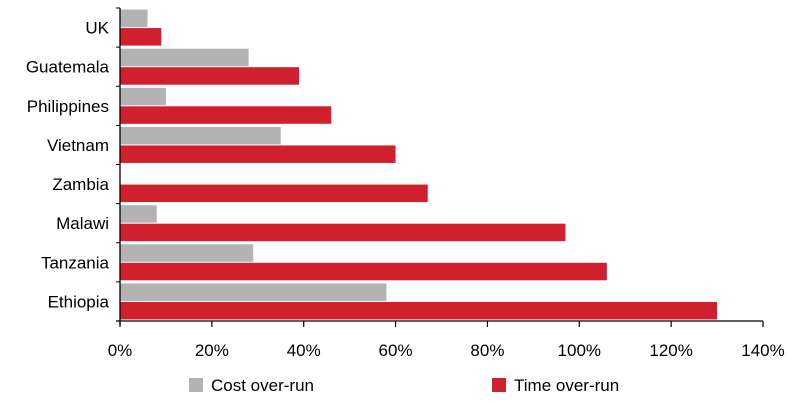 This screenshot has height=403, width=800. Describe the element at coordinates (226, 115) in the screenshot. I see `bar-time-over-run-philippines` at that location.